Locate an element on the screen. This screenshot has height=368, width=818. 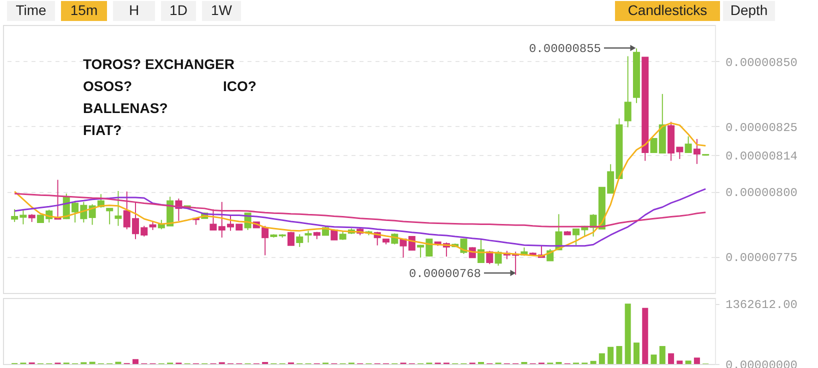
text: 1W is located at coordinates (222, 10).